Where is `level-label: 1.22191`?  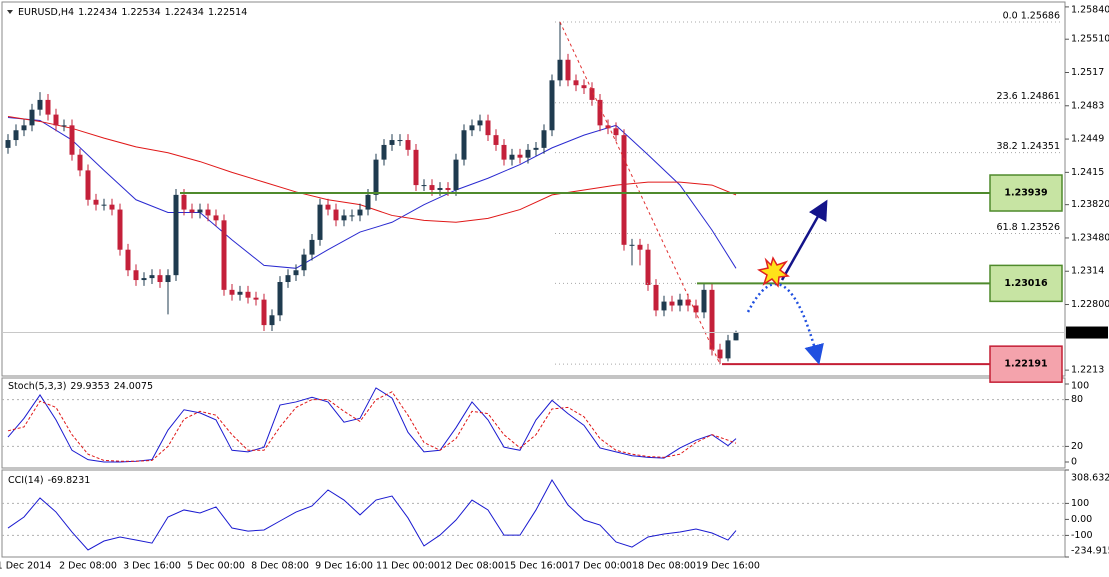
level-label: 1.22191 is located at coordinates (1025, 364).